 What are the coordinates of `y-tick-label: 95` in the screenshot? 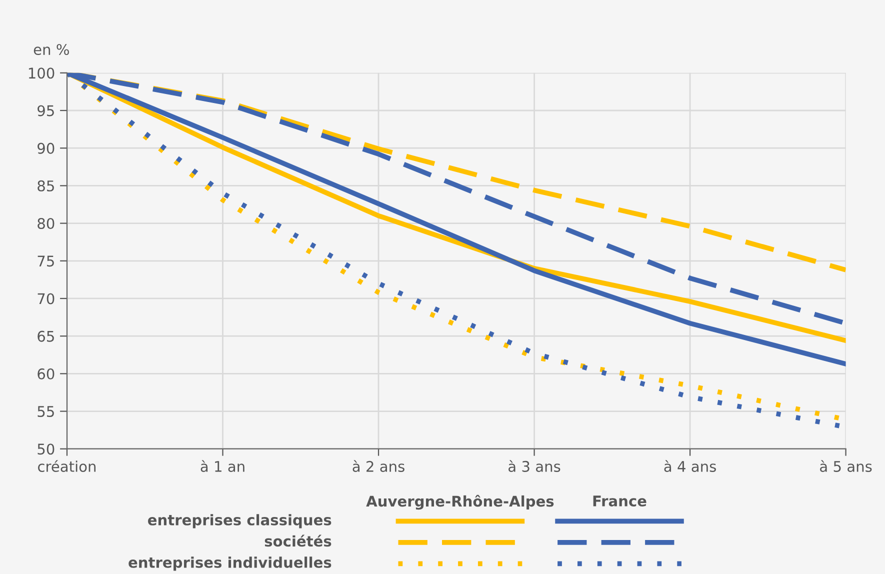 It's located at (46, 110).